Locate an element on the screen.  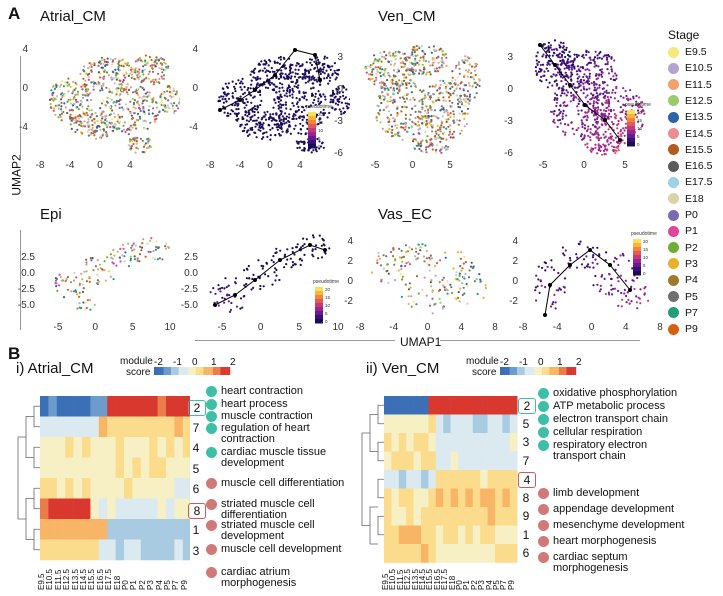
pseudotime-label: pseudotime is located at coordinates (326, 282).